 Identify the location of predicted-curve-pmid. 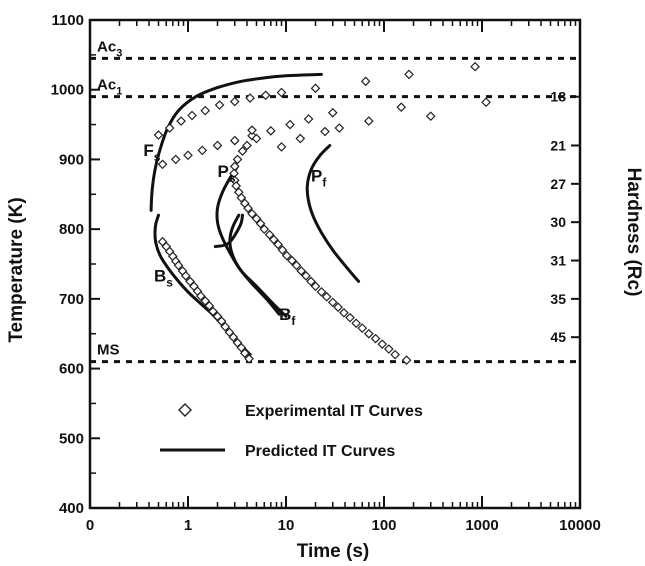
(228, 231).